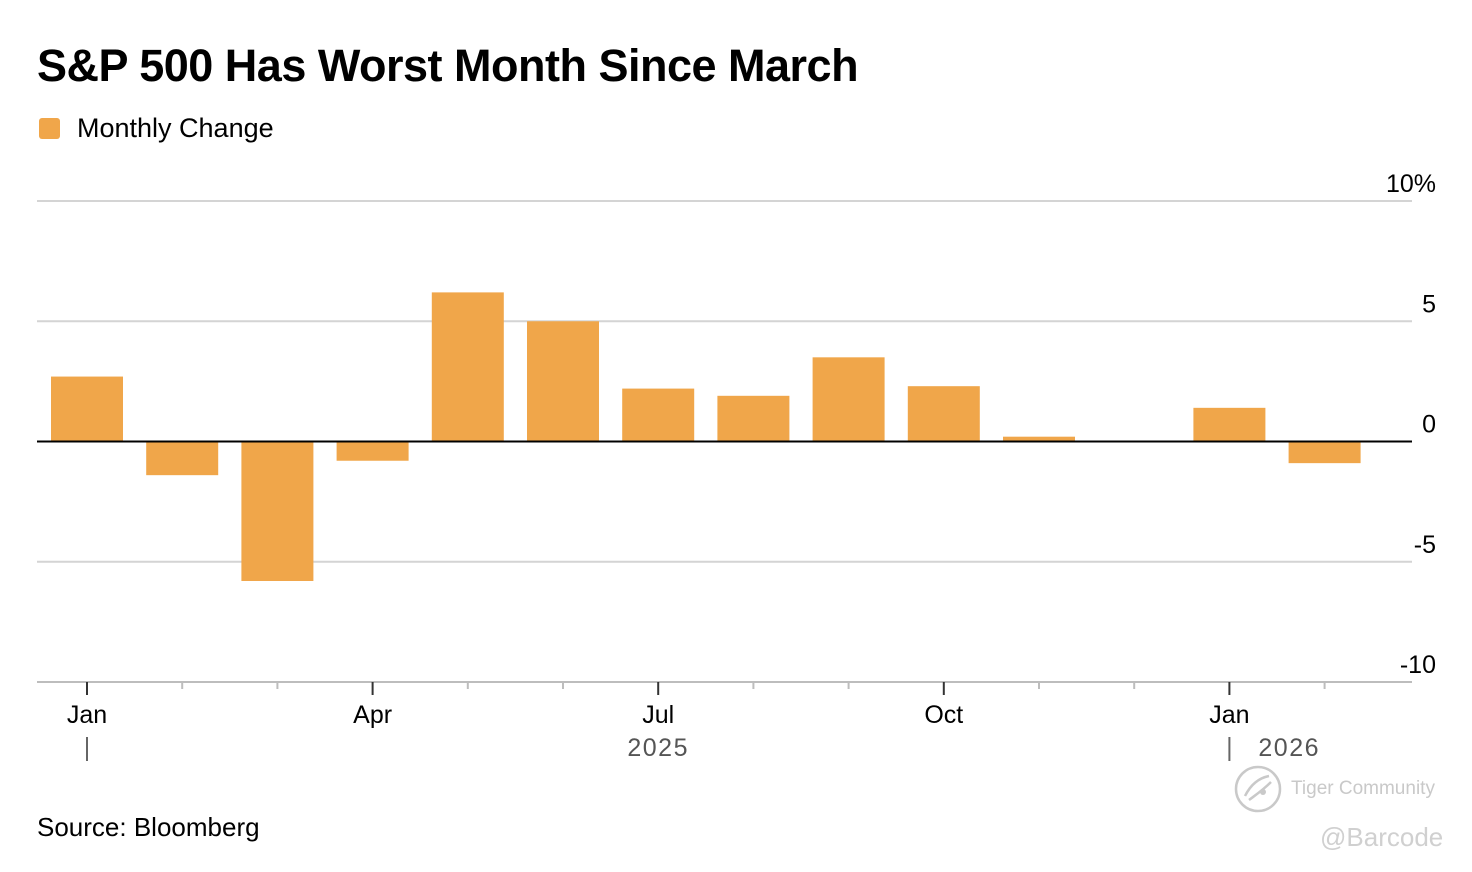 This screenshot has width=1472, height=872. I want to click on chart-title: S&P 500 Has Worst Month Since March, so click(448, 65).